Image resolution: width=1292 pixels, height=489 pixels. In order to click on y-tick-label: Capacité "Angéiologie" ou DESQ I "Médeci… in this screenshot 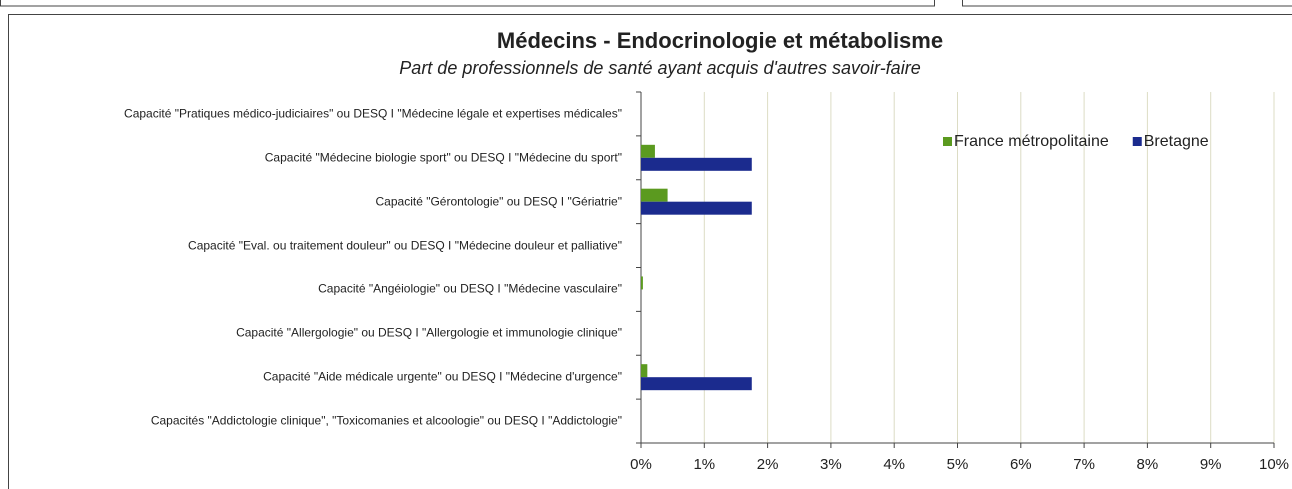, I will do `click(470, 288)`.